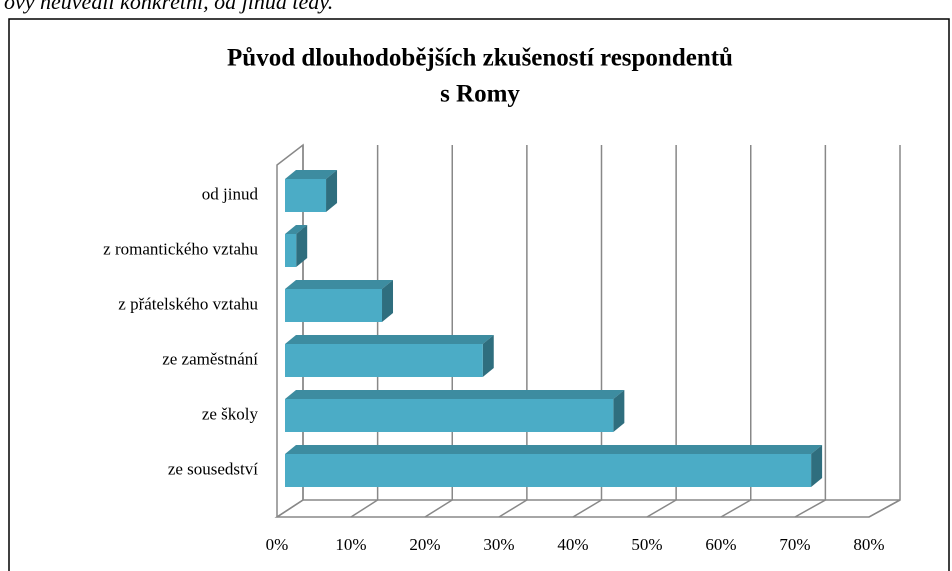 This screenshot has height=571, width=952. What do you see at coordinates (188, 303) in the screenshot?
I see `y-tick-label: z přátelského vztahu` at bounding box center [188, 303].